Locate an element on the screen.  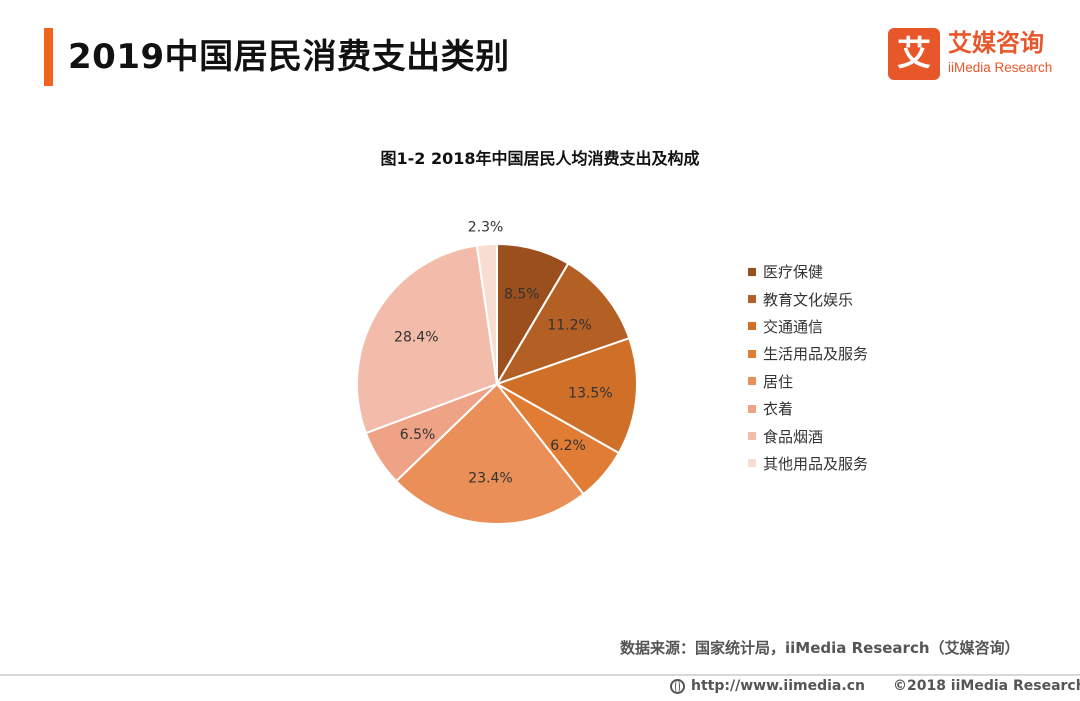
brand-logo: 艾 艾媒咨询 iiMedia Research is located at coordinates (978, 56).